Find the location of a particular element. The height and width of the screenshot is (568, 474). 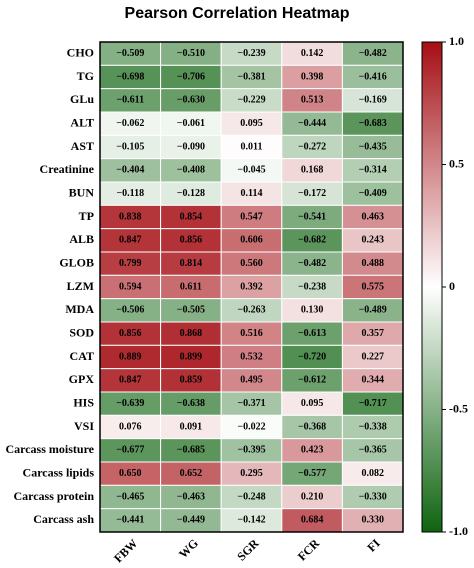

cell-label: −0.683 is located at coordinates (373, 123).